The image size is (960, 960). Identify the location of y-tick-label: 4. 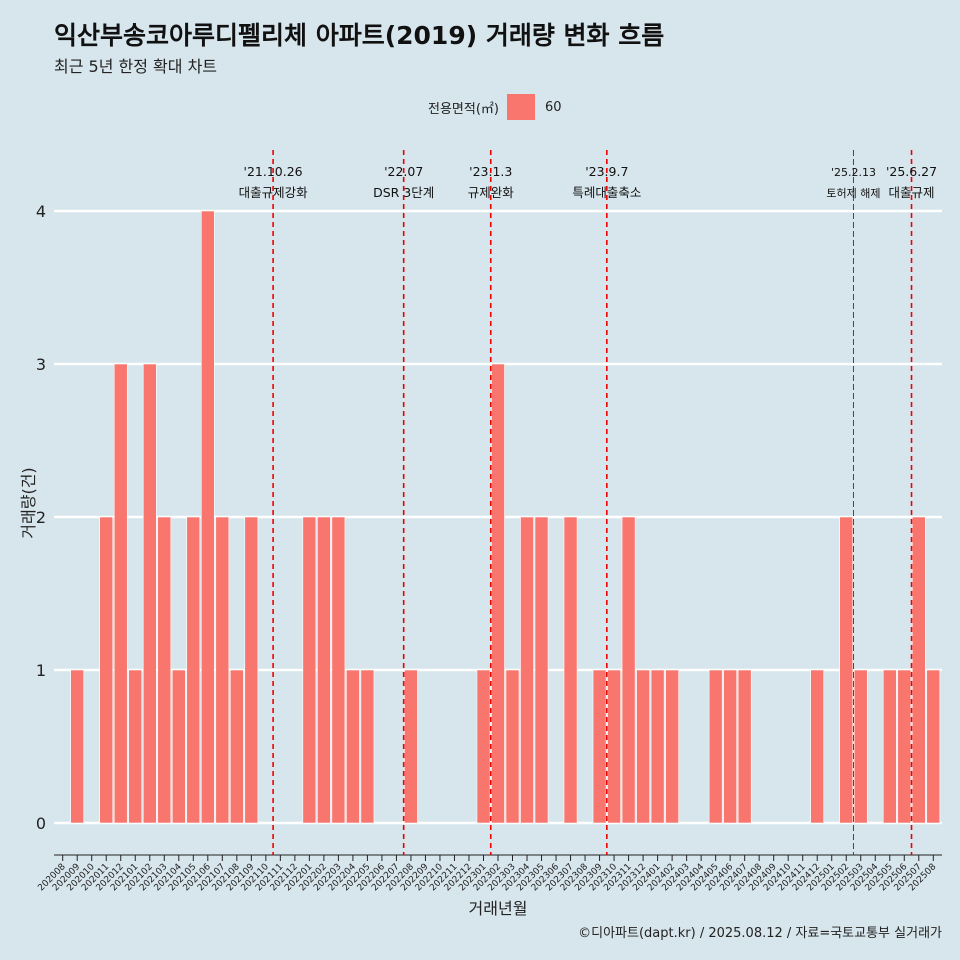
(41, 211).